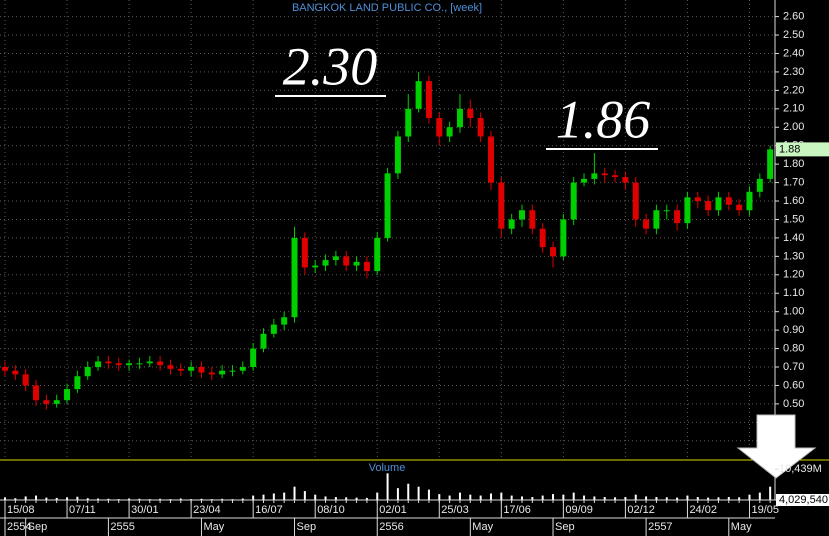 This screenshot has width=829, height=536. Describe the element at coordinates (793, 72) in the screenshot. I see `y-tick-label: 2.30` at that location.